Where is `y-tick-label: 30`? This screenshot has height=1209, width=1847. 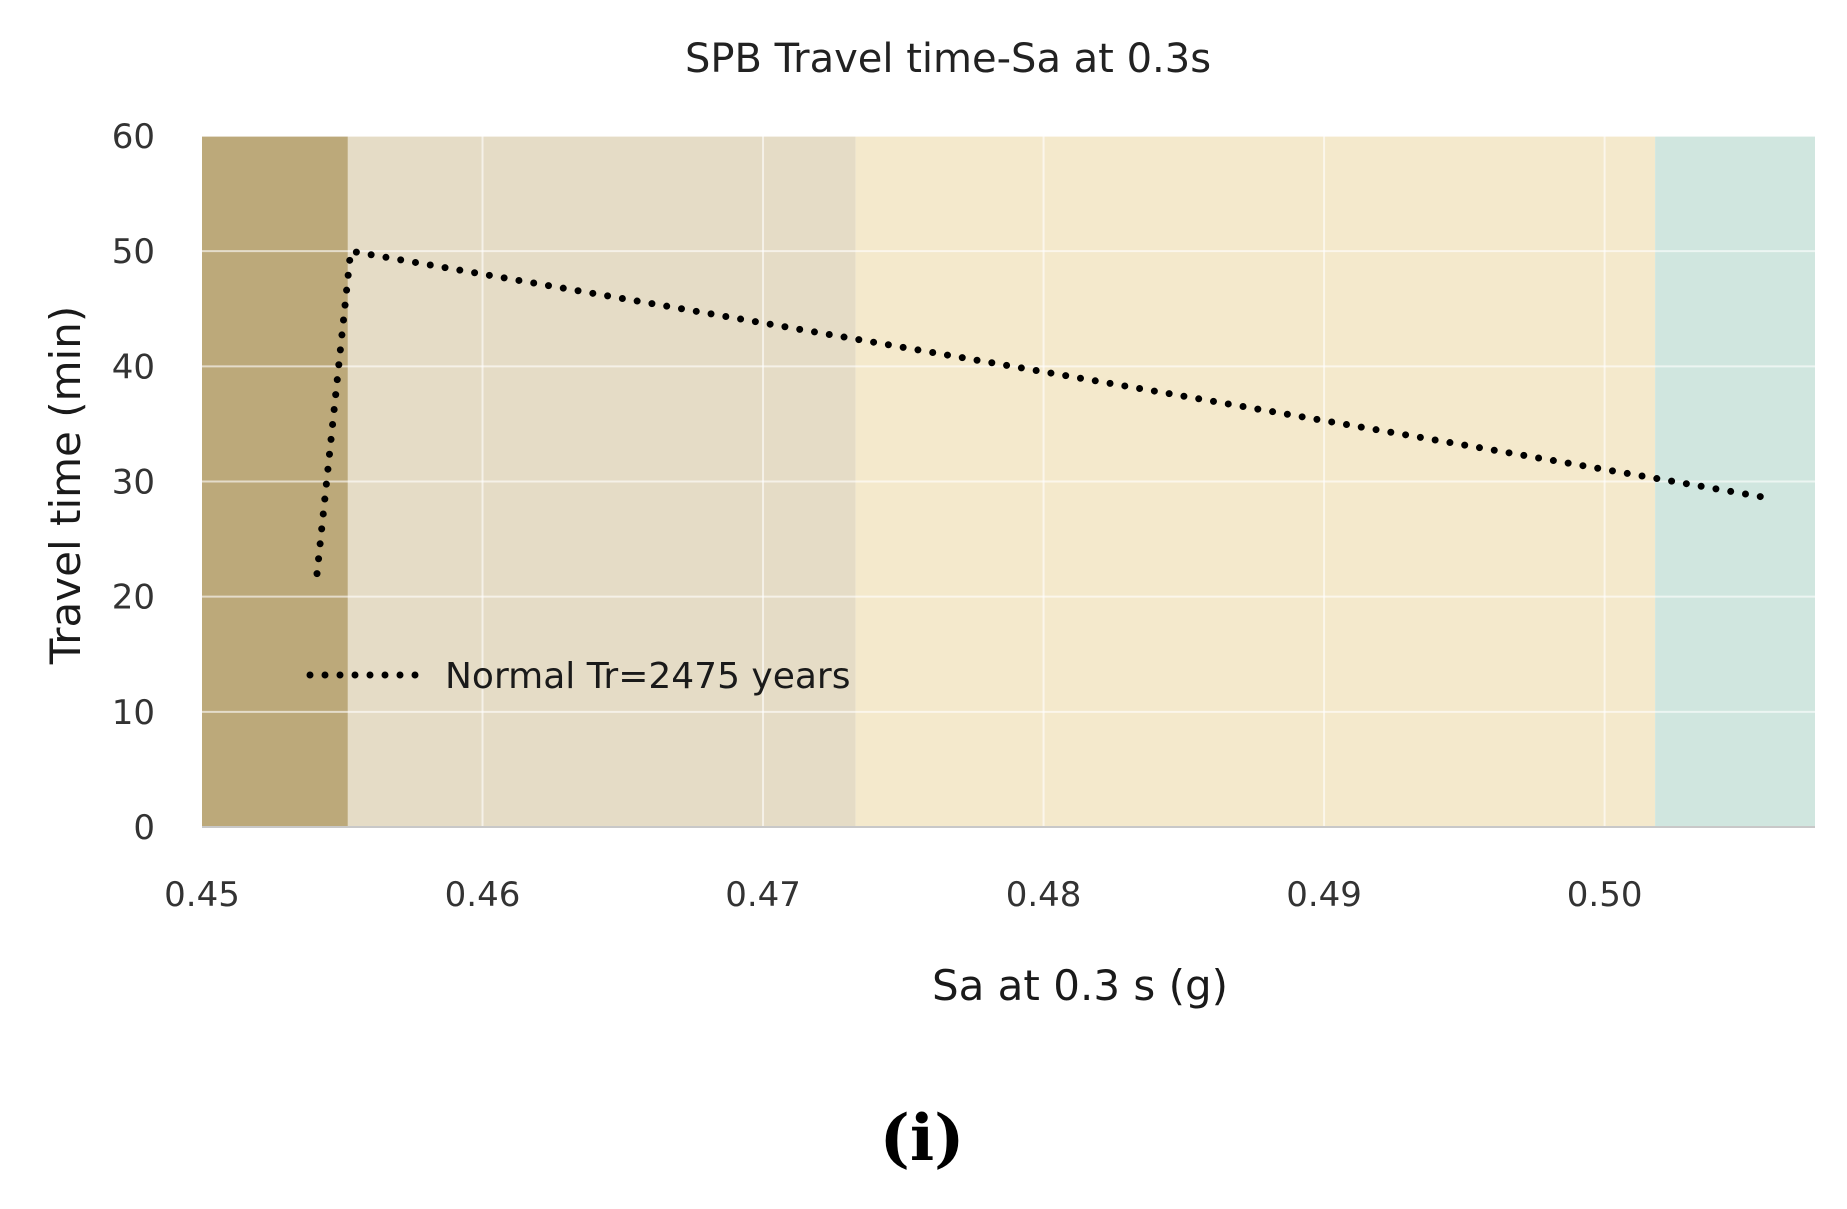
y-tick-label: 30 is located at coordinates (133, 483).